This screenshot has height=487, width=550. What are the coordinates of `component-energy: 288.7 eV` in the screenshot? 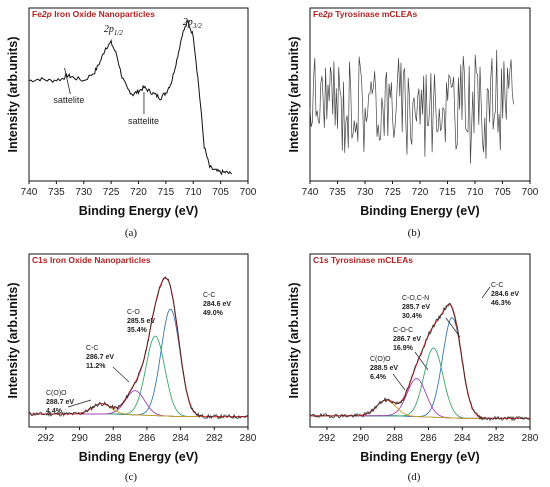 It's located at (60, 402).